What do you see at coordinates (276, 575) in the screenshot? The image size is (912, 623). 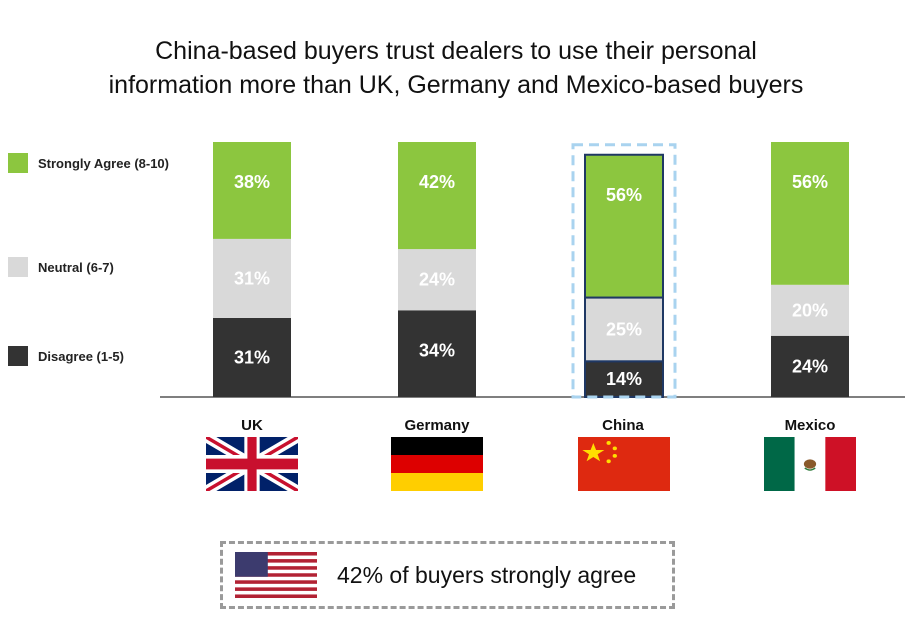 I see `us-flag-icon` at bounding box center [276, 575].